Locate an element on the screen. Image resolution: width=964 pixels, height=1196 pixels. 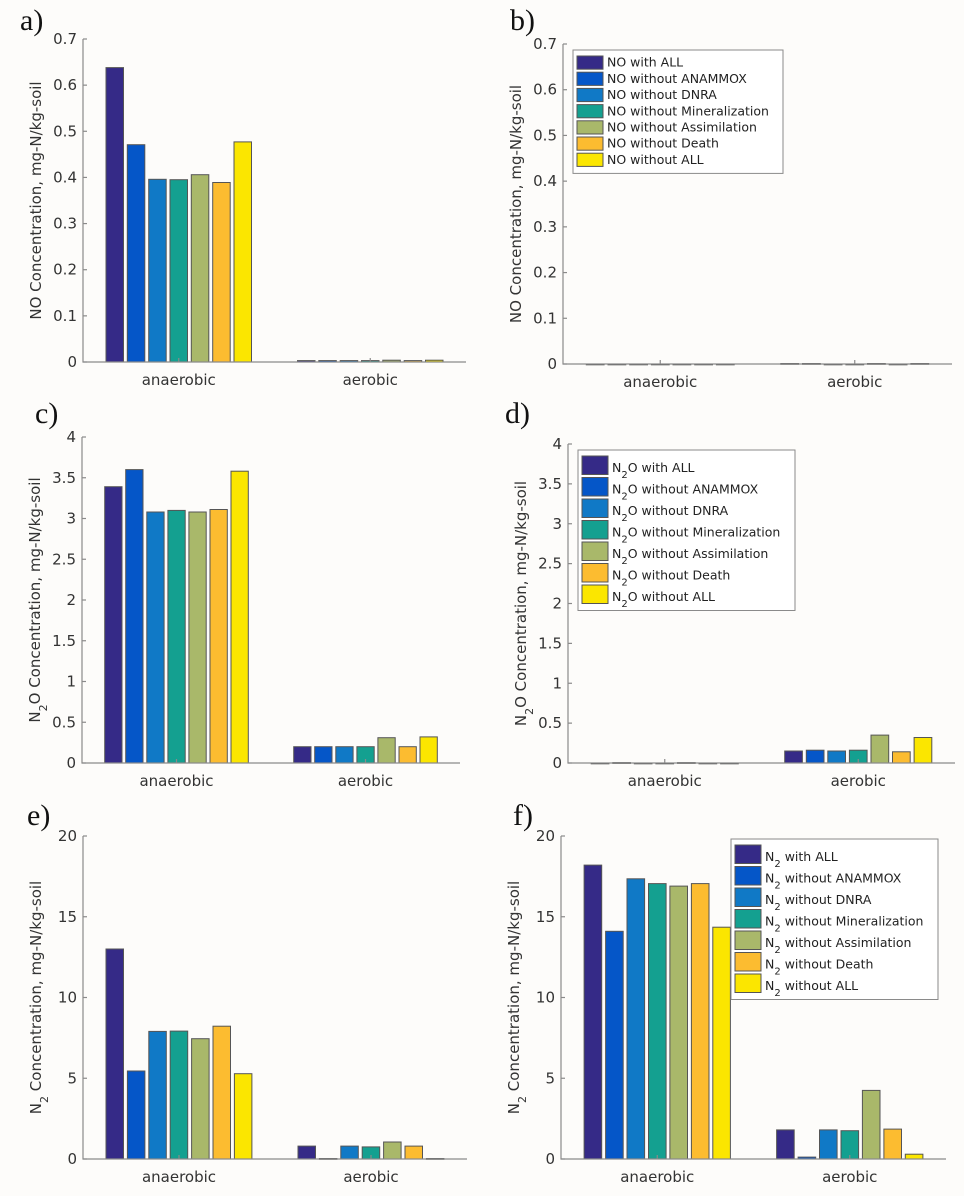
legend-entry-label: N2O without DNRA is located at coordinates (670, 513).